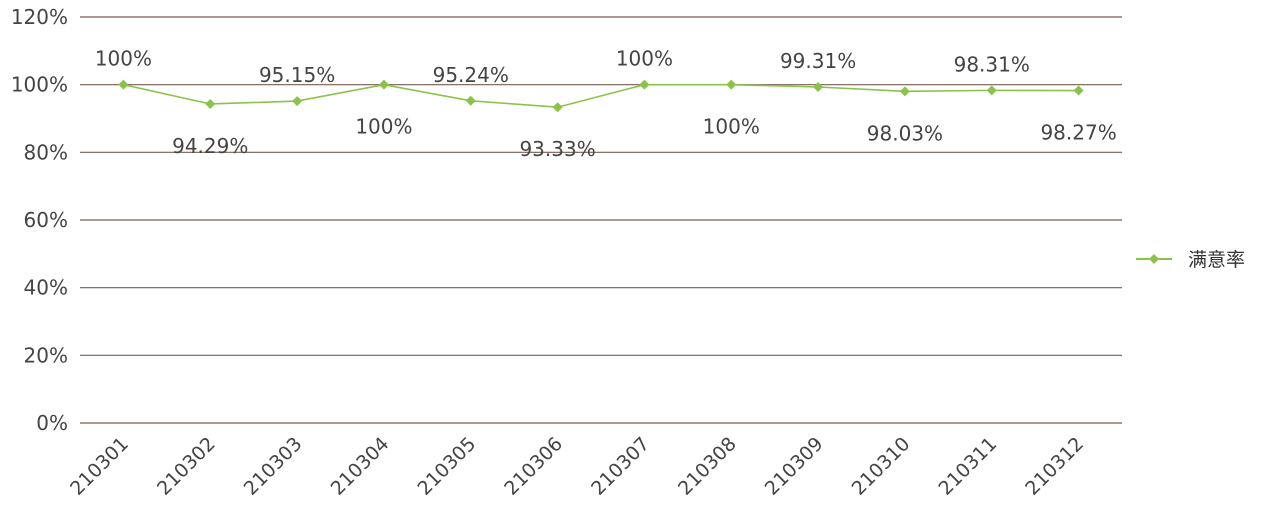 The image size is (1268, 514). Describe the element at coordinates (99, 466) in the screenshot. I see `x-tick-label: 210301` at that location.